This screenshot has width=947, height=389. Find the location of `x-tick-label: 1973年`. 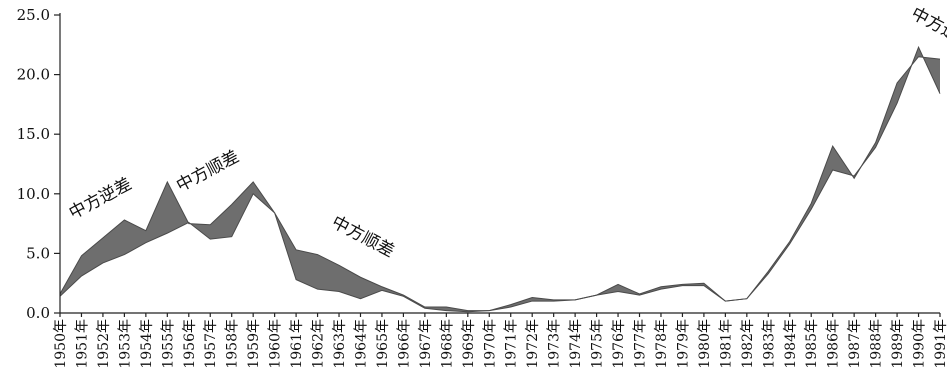

x-tick-label: 1973年 is located at coordinates (555, 344).